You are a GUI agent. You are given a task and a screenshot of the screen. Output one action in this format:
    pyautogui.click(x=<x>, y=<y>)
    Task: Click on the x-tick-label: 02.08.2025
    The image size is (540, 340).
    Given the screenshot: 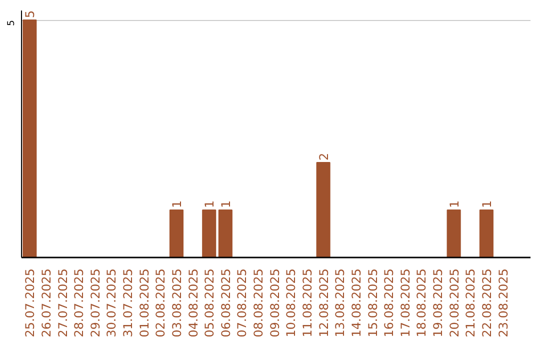 What is the action you would take?
    pyautogui.click(x=161, y=303)
    